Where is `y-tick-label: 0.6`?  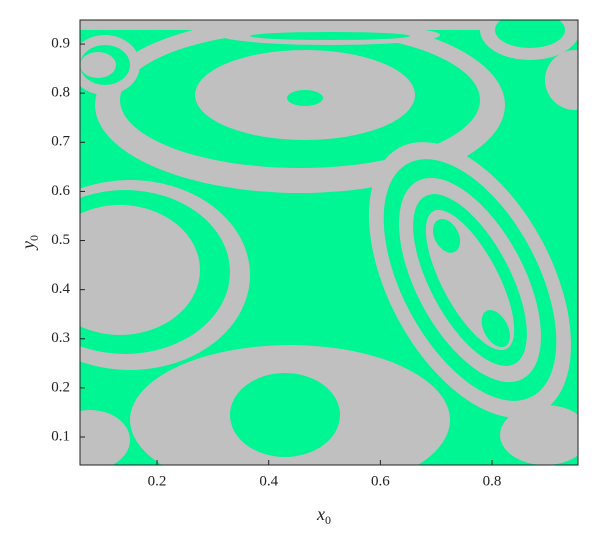
y-tick-label: 0.6 is located at coordinates (60, 191).